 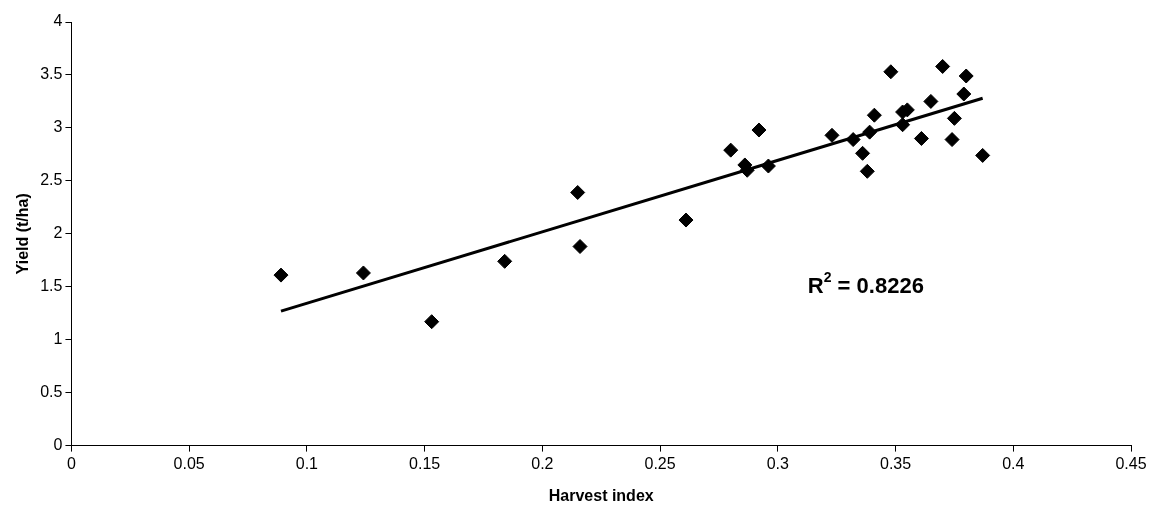 What do you see at coordinates (58, 233) in the screenshot?
I see `y-tick-label: 2` at bounding box center [58, 233].